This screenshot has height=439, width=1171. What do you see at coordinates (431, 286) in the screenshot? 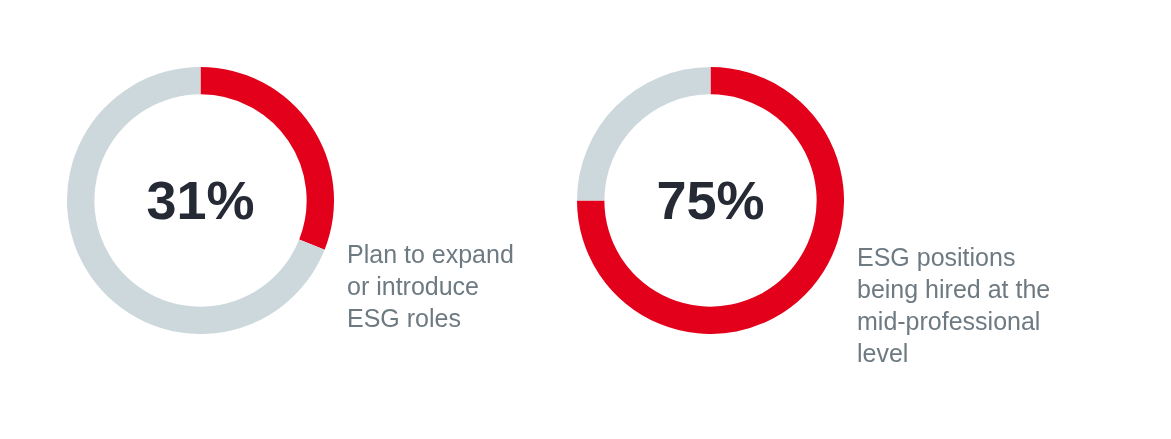
I see `slice-label: Plan to expand or introduce ESG roles` at bounding box center [431, 286].